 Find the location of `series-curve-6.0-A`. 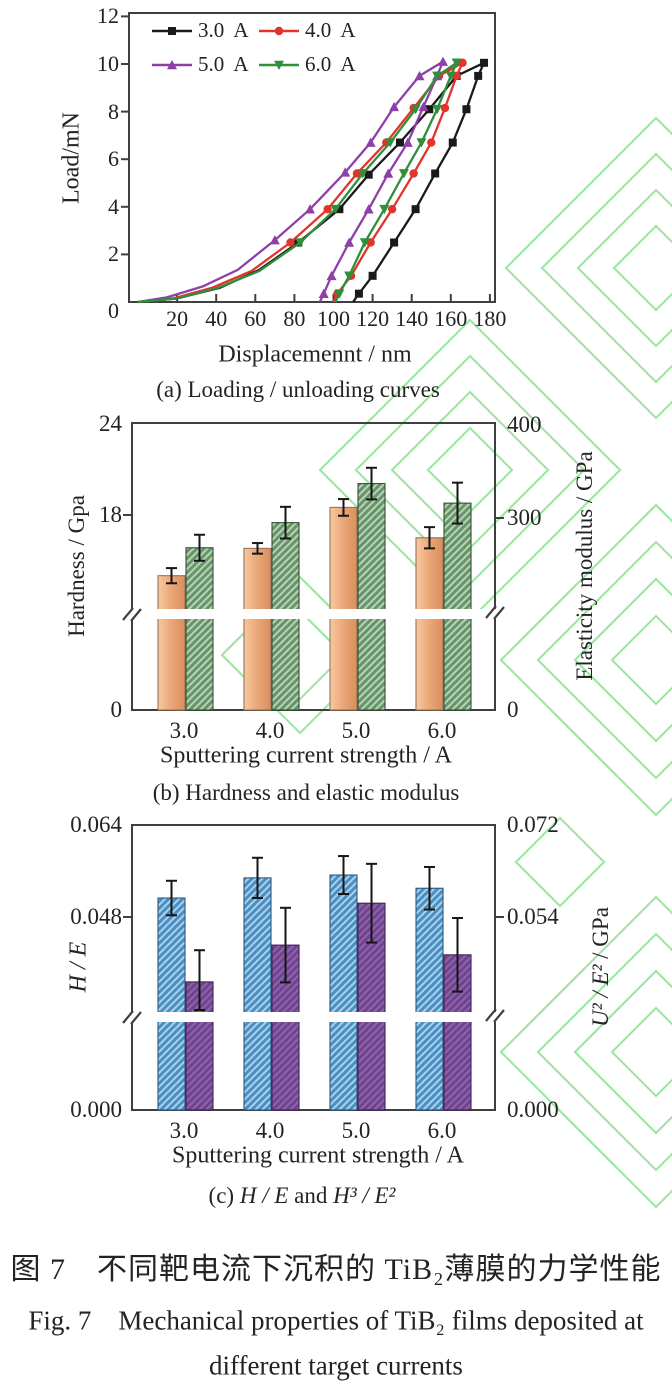

series-curve-6.0-A is located at coordinates (297, 182).